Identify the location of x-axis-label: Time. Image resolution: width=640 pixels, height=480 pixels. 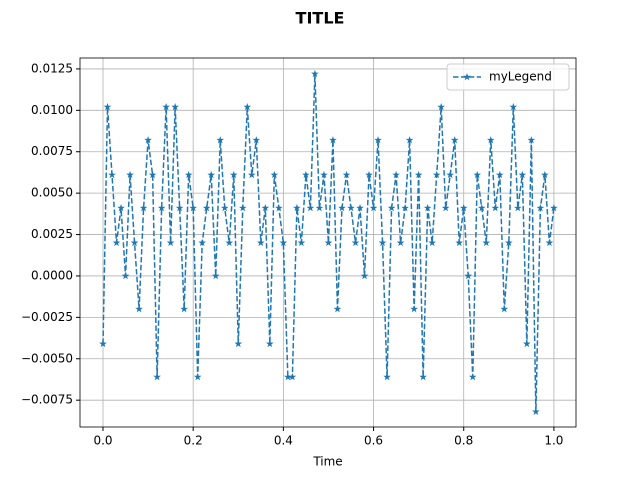
(327, 462).